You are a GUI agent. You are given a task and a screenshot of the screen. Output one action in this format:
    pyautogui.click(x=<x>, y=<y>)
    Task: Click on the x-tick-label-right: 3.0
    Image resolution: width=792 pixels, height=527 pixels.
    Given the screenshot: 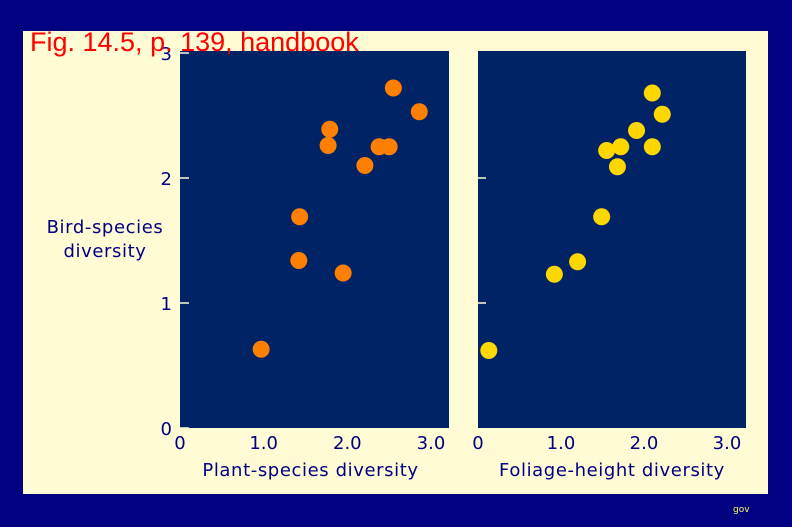 What is the action you would take?
    pyautogui.click(x=727, y=443)
    